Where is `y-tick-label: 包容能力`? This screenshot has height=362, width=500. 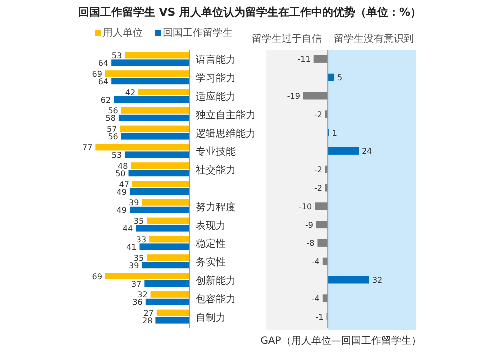
y-tick-label: 包容能力 is located at coordinates (216, 299).